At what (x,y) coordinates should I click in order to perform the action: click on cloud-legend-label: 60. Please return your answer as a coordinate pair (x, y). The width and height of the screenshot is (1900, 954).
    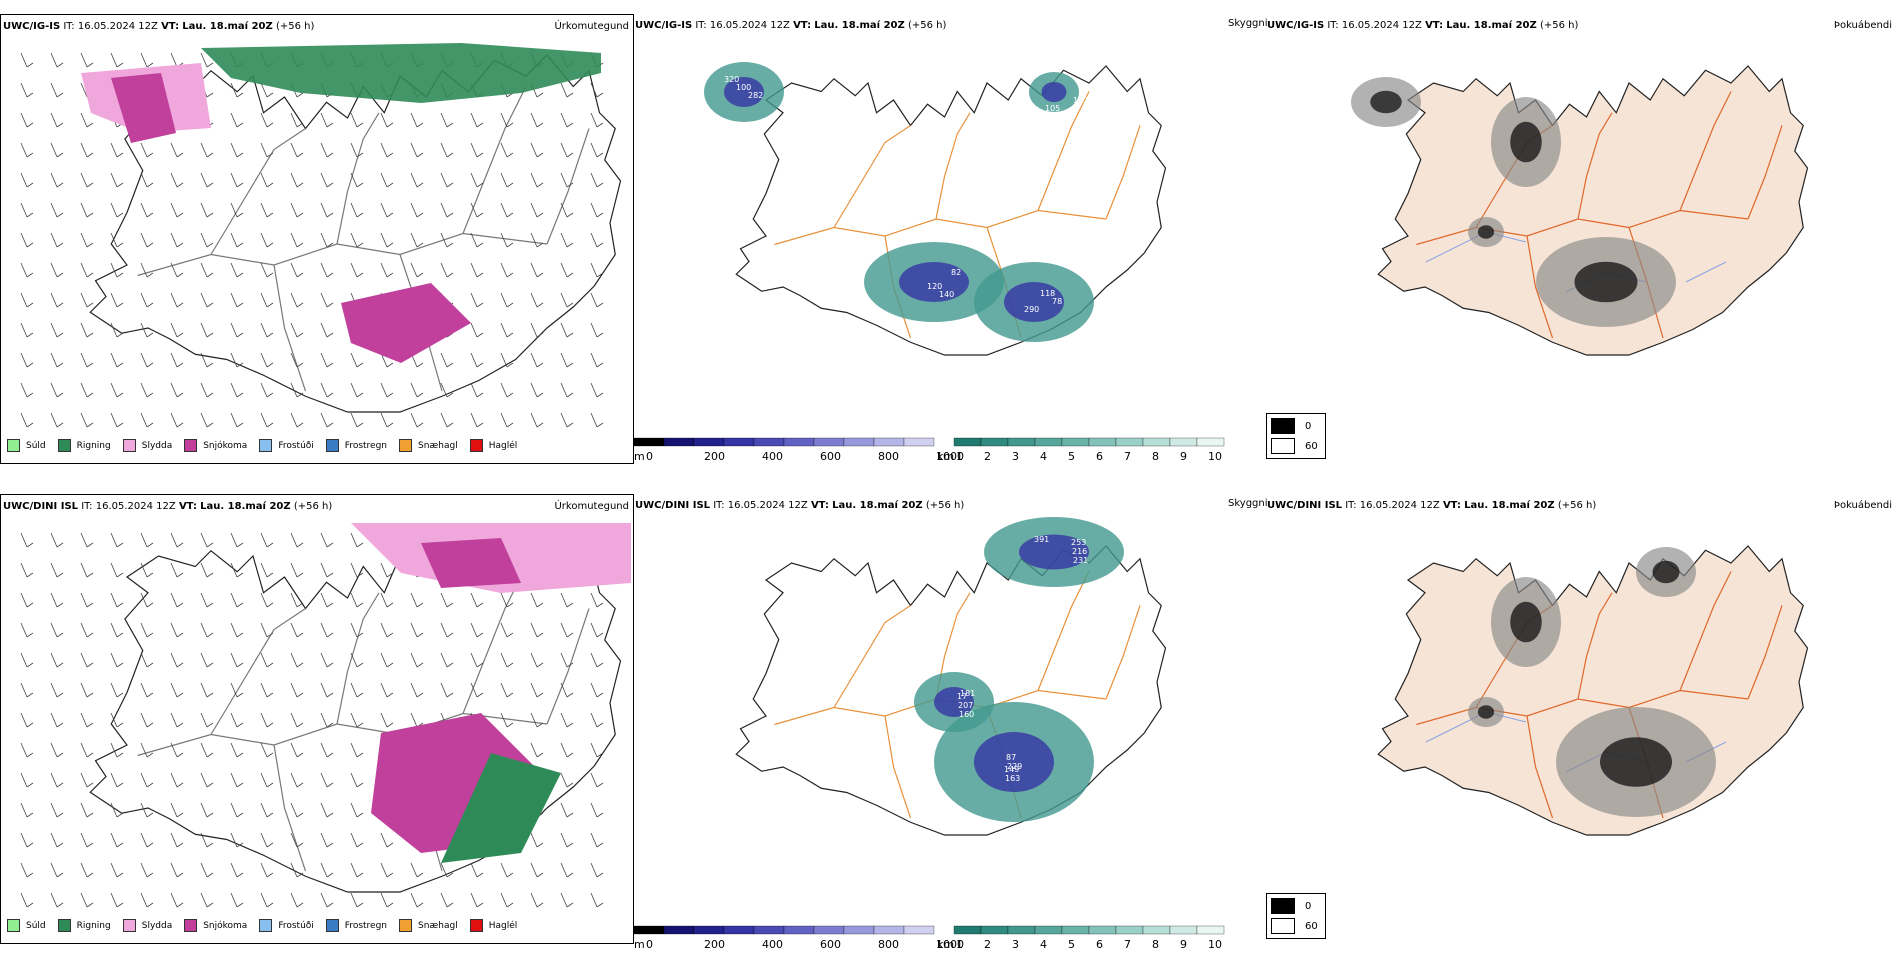
    Looking at the image, I should click on (1311, 926).